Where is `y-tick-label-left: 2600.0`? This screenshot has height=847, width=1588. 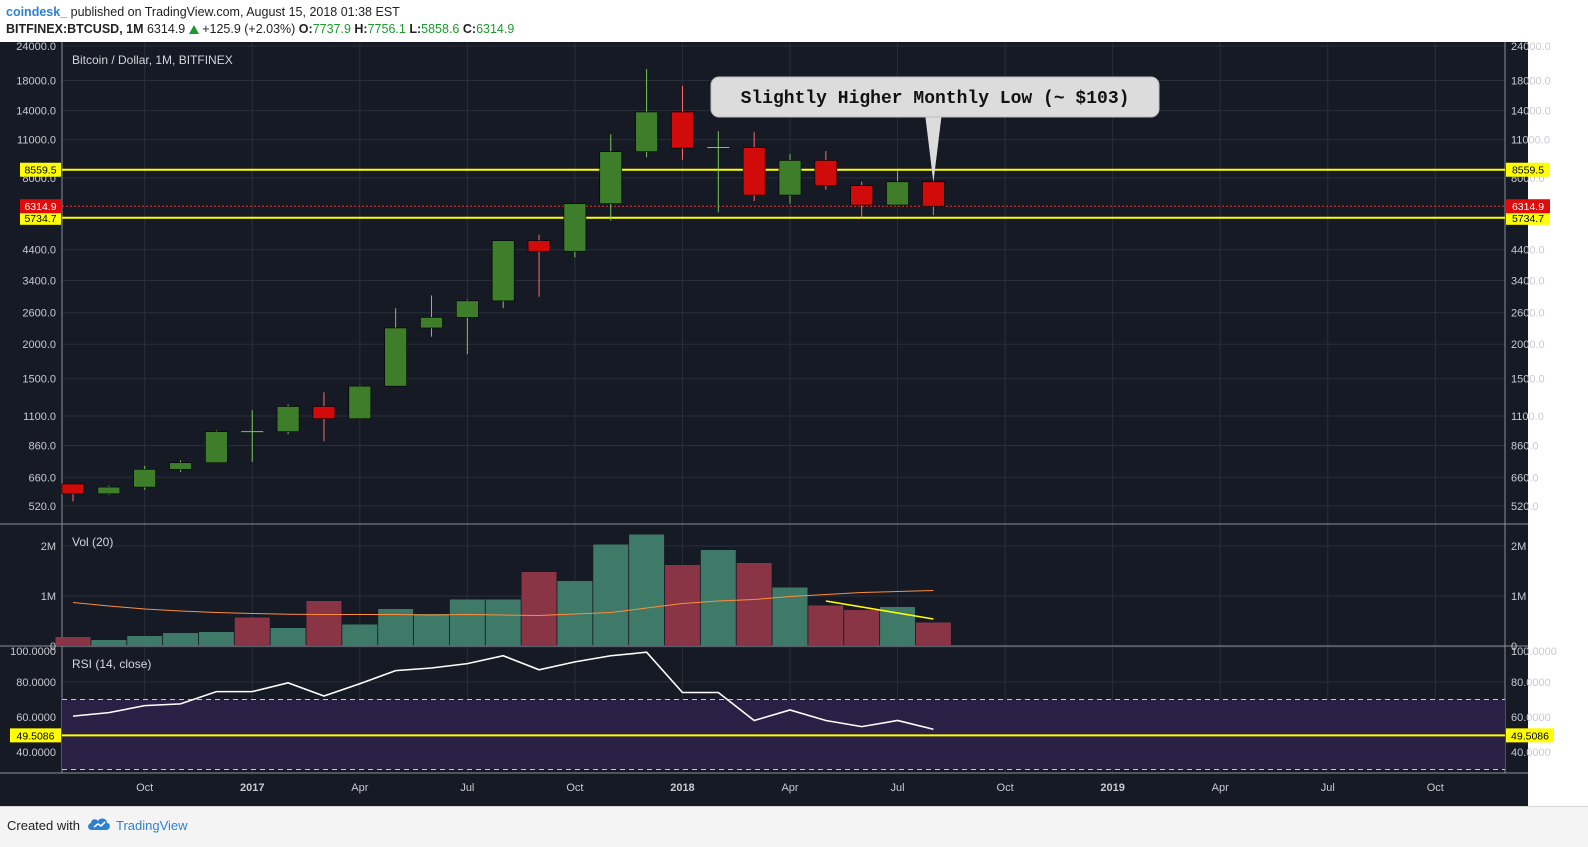 y-tick-label-left: 2600.0 is located at coordinates (39, 314).